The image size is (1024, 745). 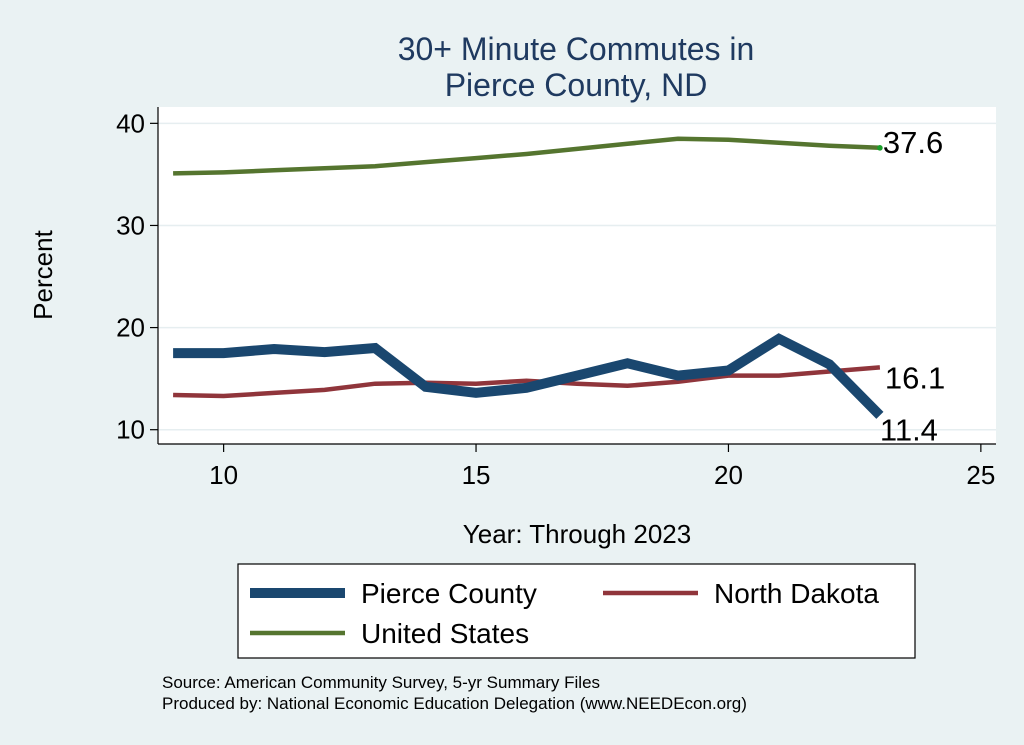 I want to click on series-line-pierce-county, so click(x=528, y=376).